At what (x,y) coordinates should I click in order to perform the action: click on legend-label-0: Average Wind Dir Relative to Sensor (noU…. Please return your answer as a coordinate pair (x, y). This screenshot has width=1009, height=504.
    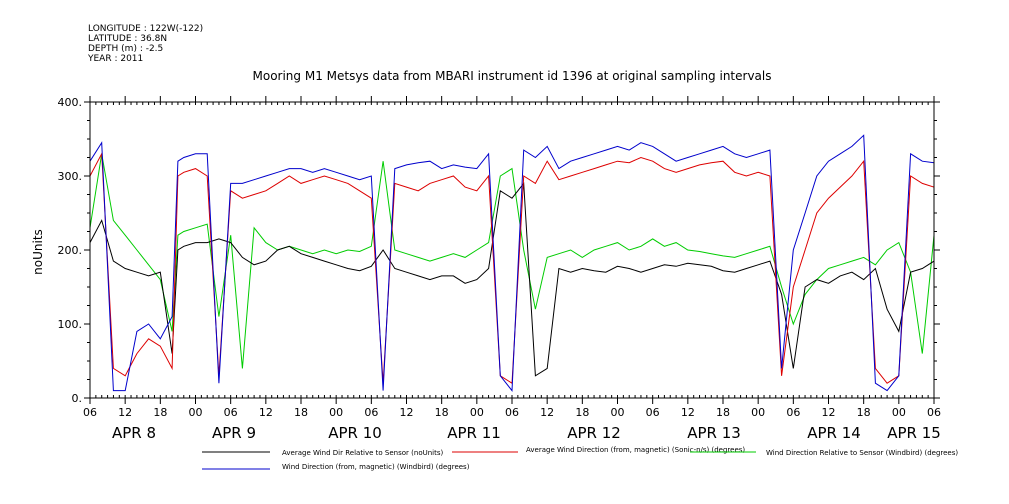
    Looking at the image, I should click on (362, 453).